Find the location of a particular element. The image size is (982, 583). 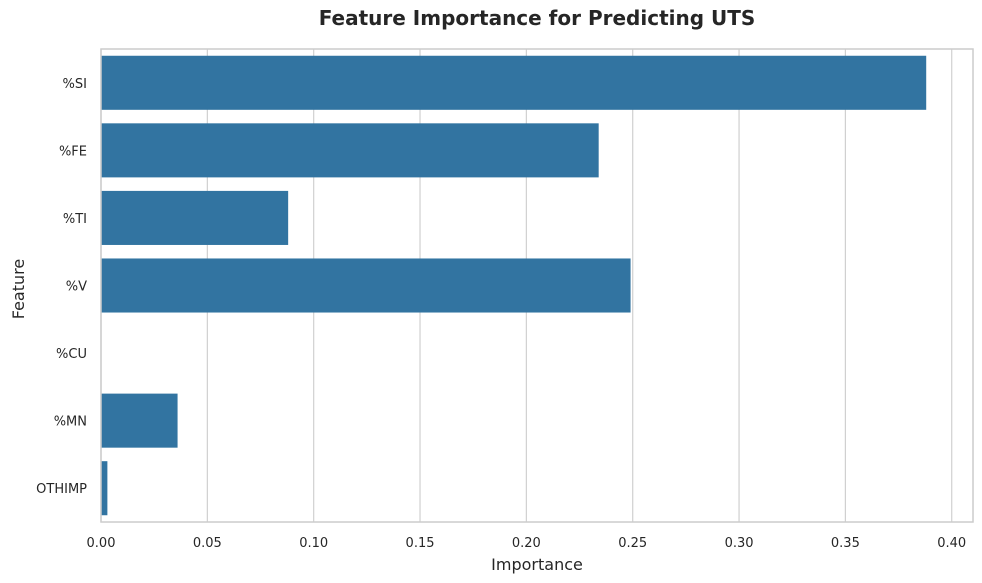

bar-mn is located at coordinates (139, 420).